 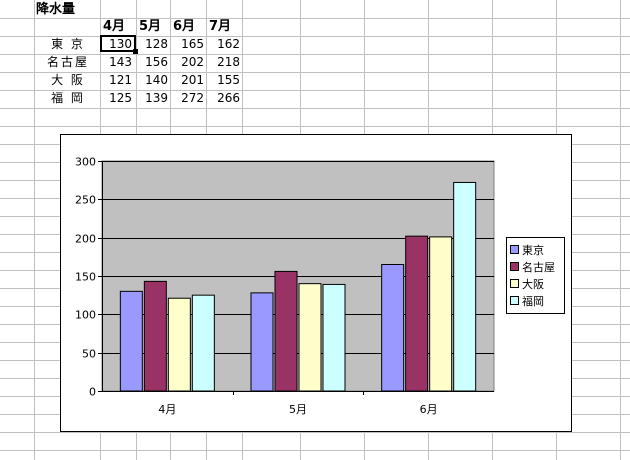 What do you see at coordinates (514, 300) in the screenshot?
I see `legend-swatch-fukuoka` at bounding box center [514, 300].